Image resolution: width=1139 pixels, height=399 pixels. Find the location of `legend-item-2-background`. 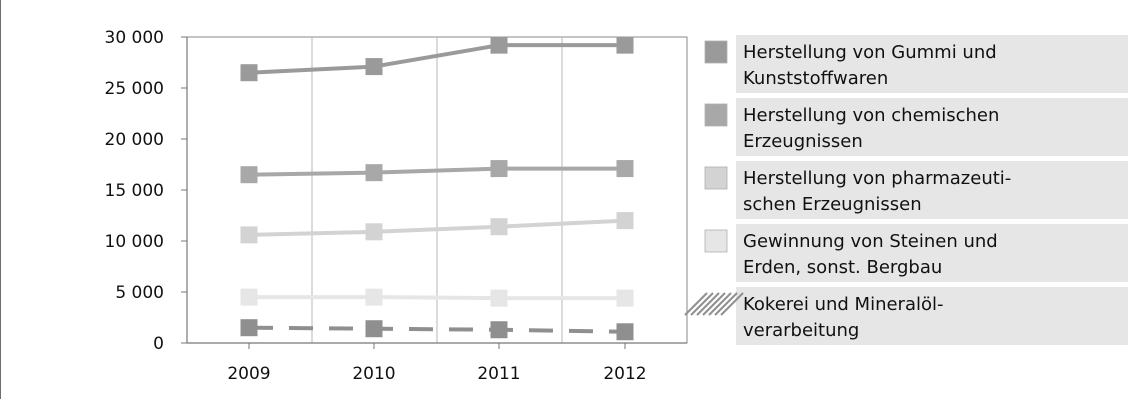

legend-item-2-background is located at coordinates (932, 127).